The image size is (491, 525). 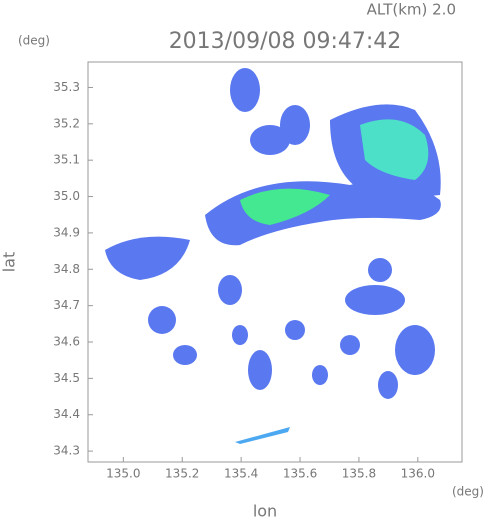 I want to click on x-axis-label: lon, so click(x=265, y=511).